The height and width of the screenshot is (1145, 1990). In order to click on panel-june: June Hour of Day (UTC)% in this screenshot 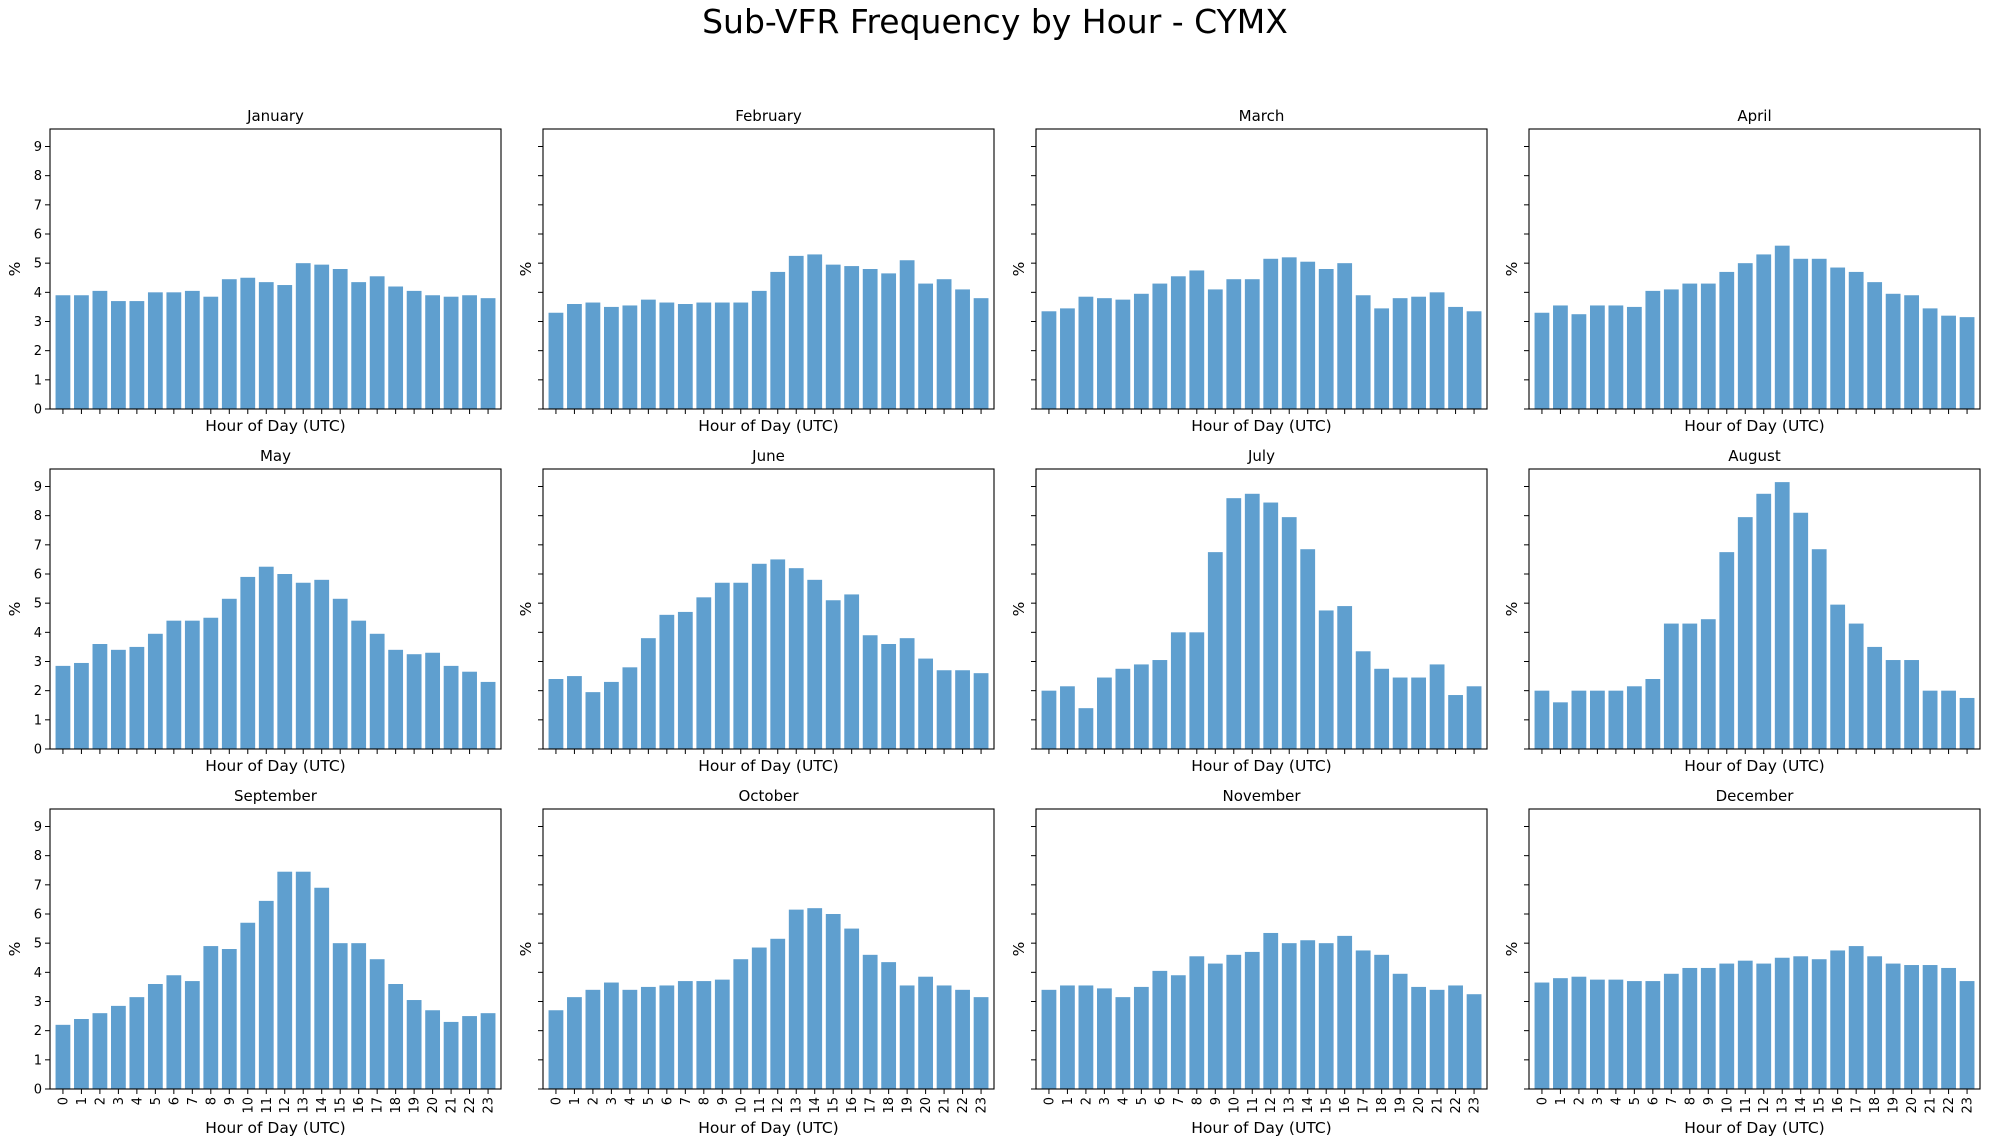, I will do `click(756, 611)`.